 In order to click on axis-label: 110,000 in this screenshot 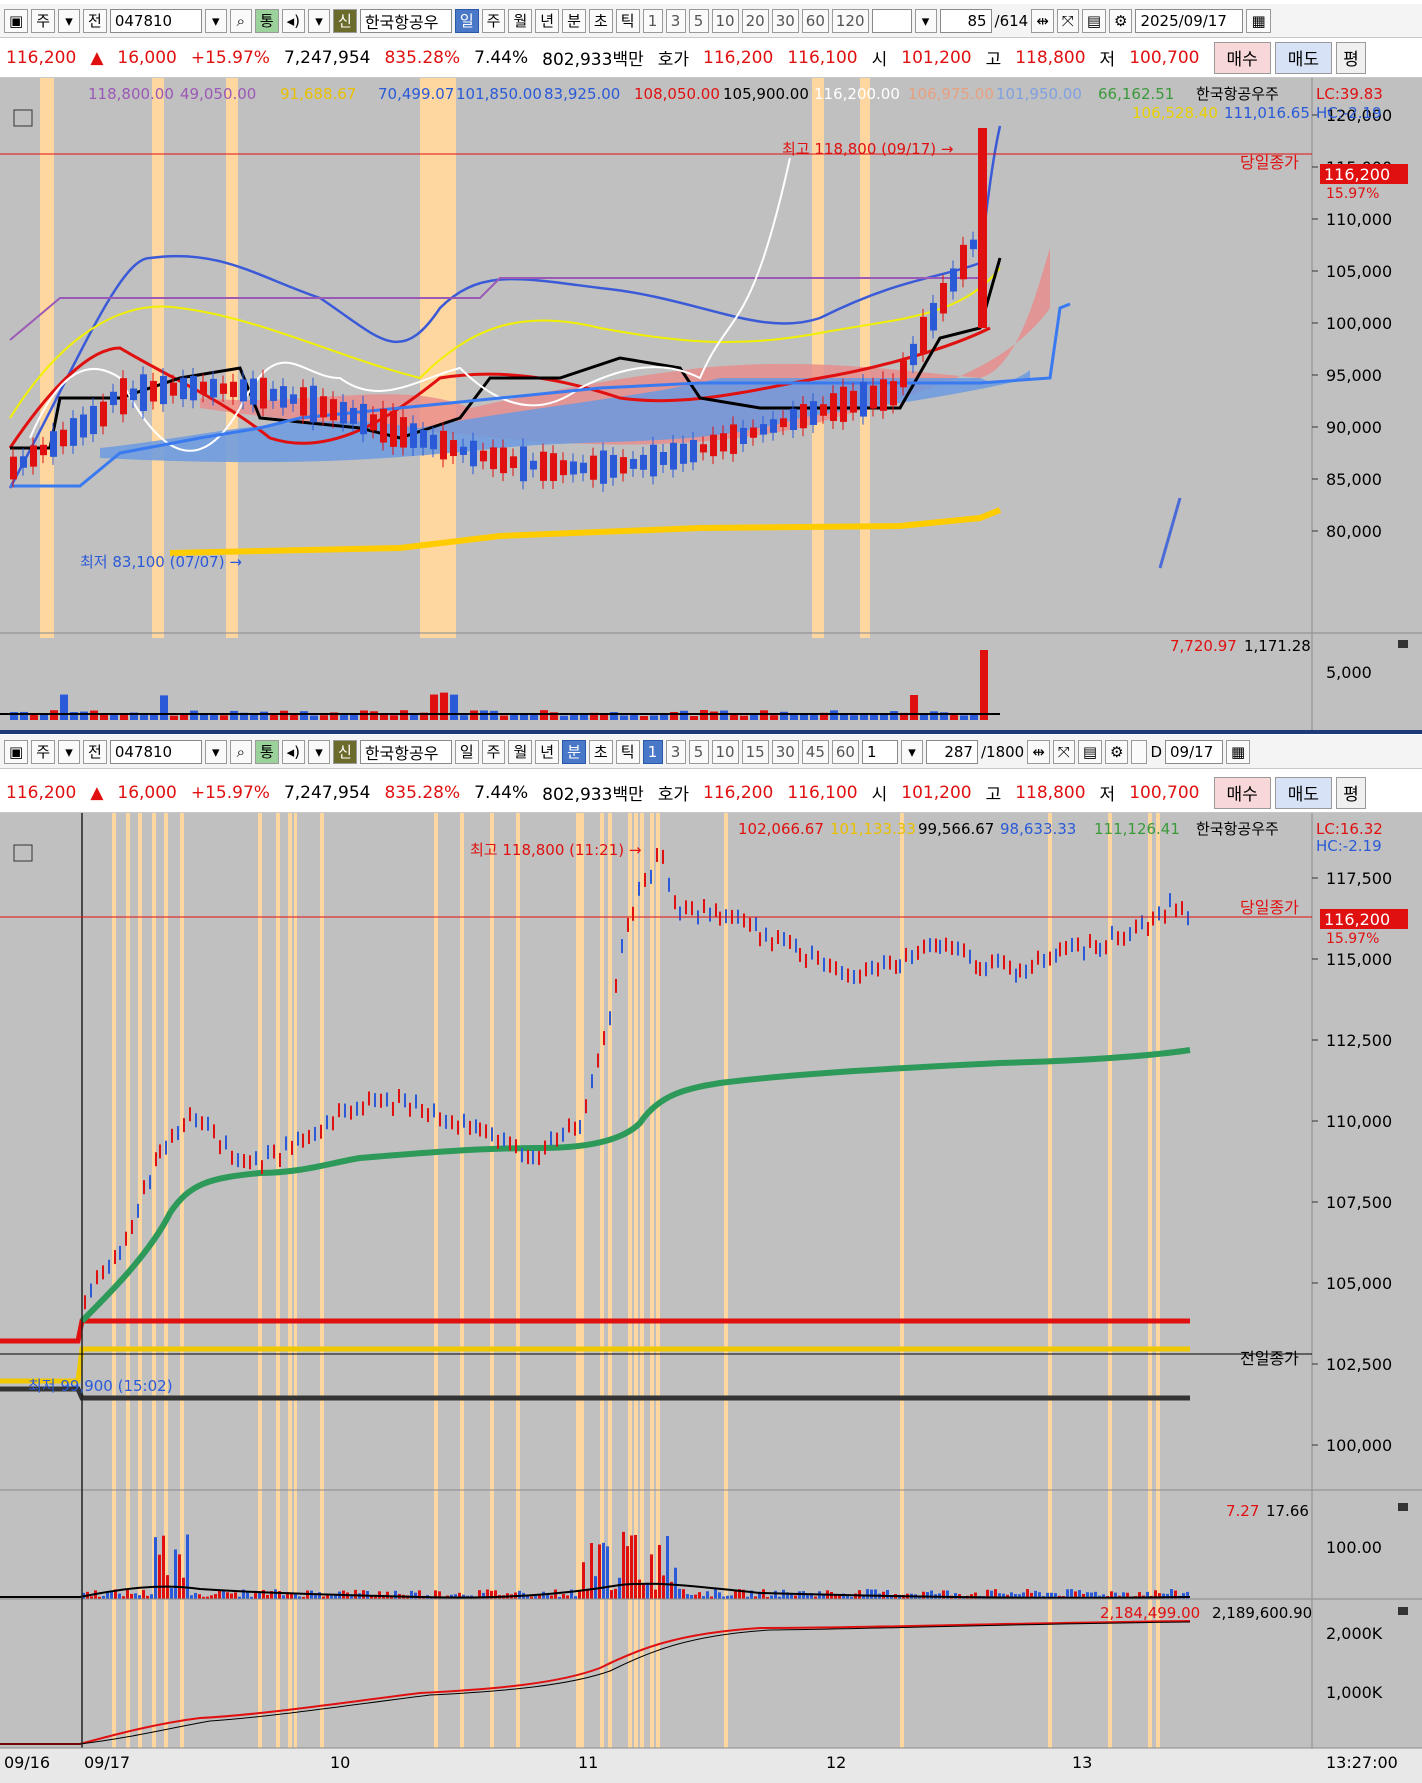, I will do `click(1359, 219)`.